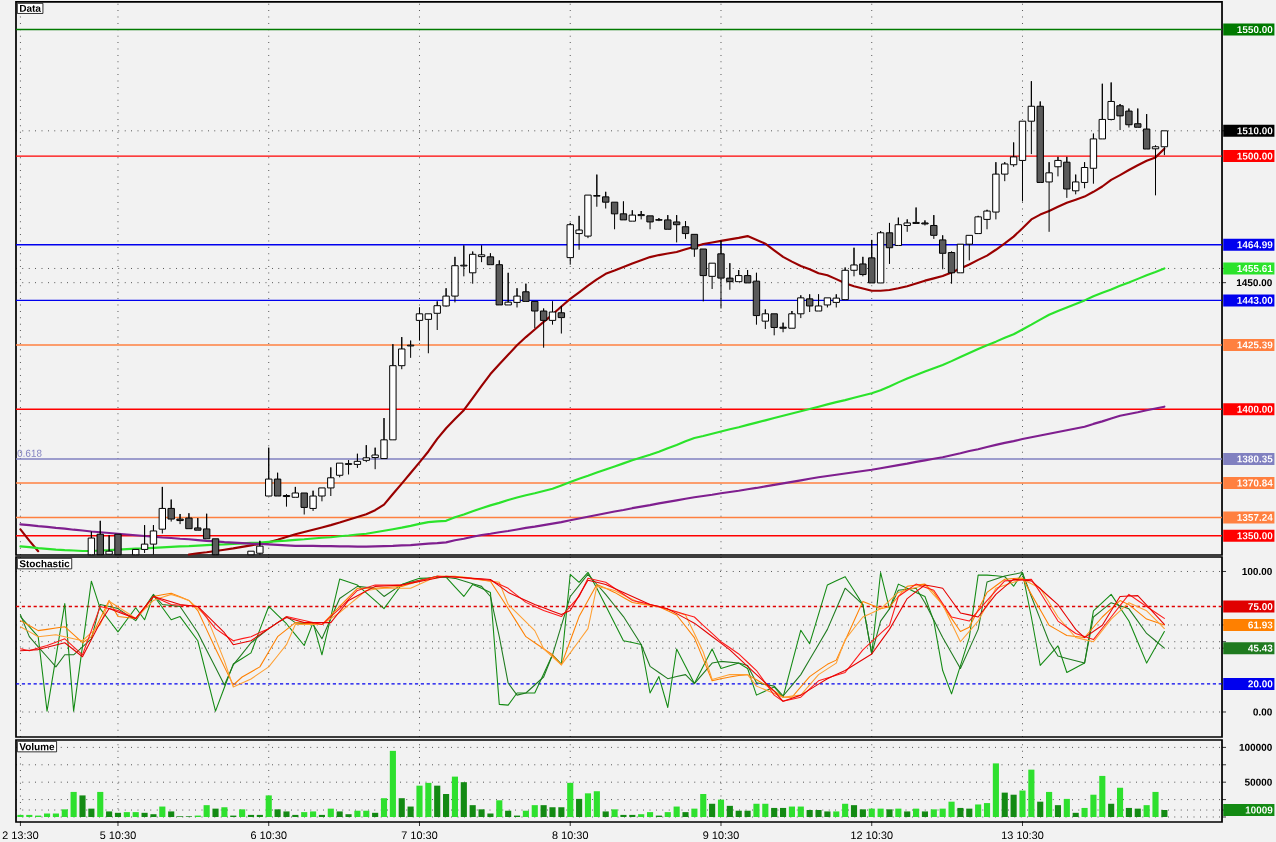 This screenshot has width=1276, height=842. Describe the element at coordinates (570, 835) in the screenshot. I see `x-tick-label: 8 10:30` at that location.